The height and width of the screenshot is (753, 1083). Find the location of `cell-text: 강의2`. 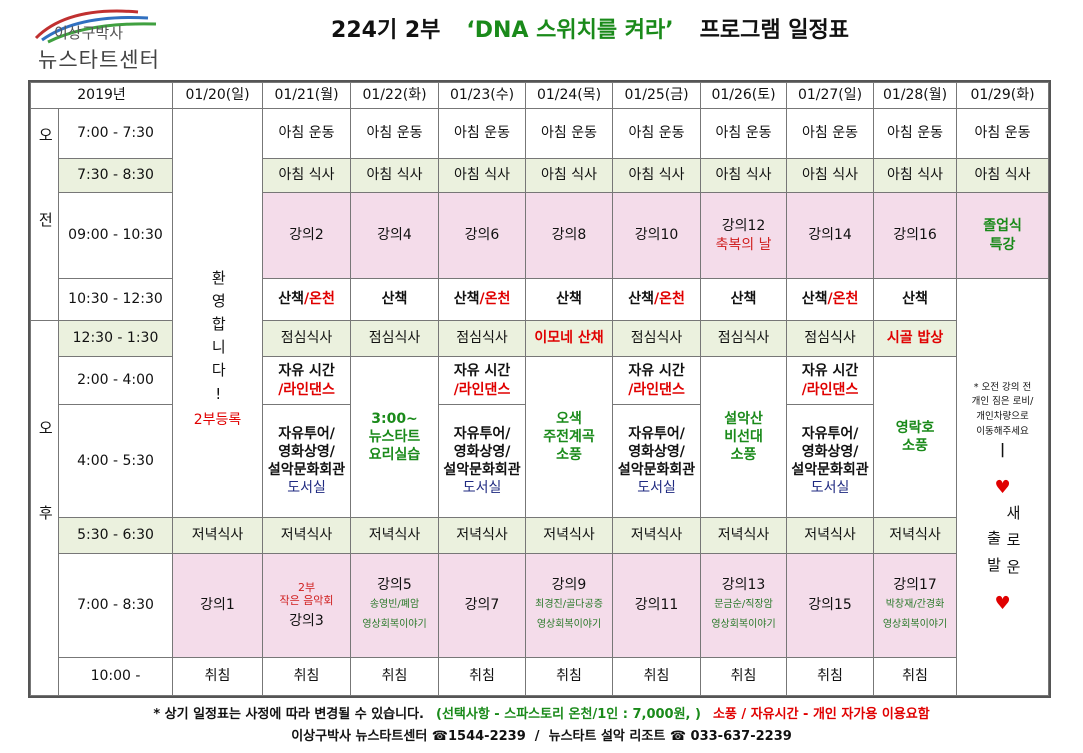

cell-text: 강의2 is located at coordinates (306, 235).